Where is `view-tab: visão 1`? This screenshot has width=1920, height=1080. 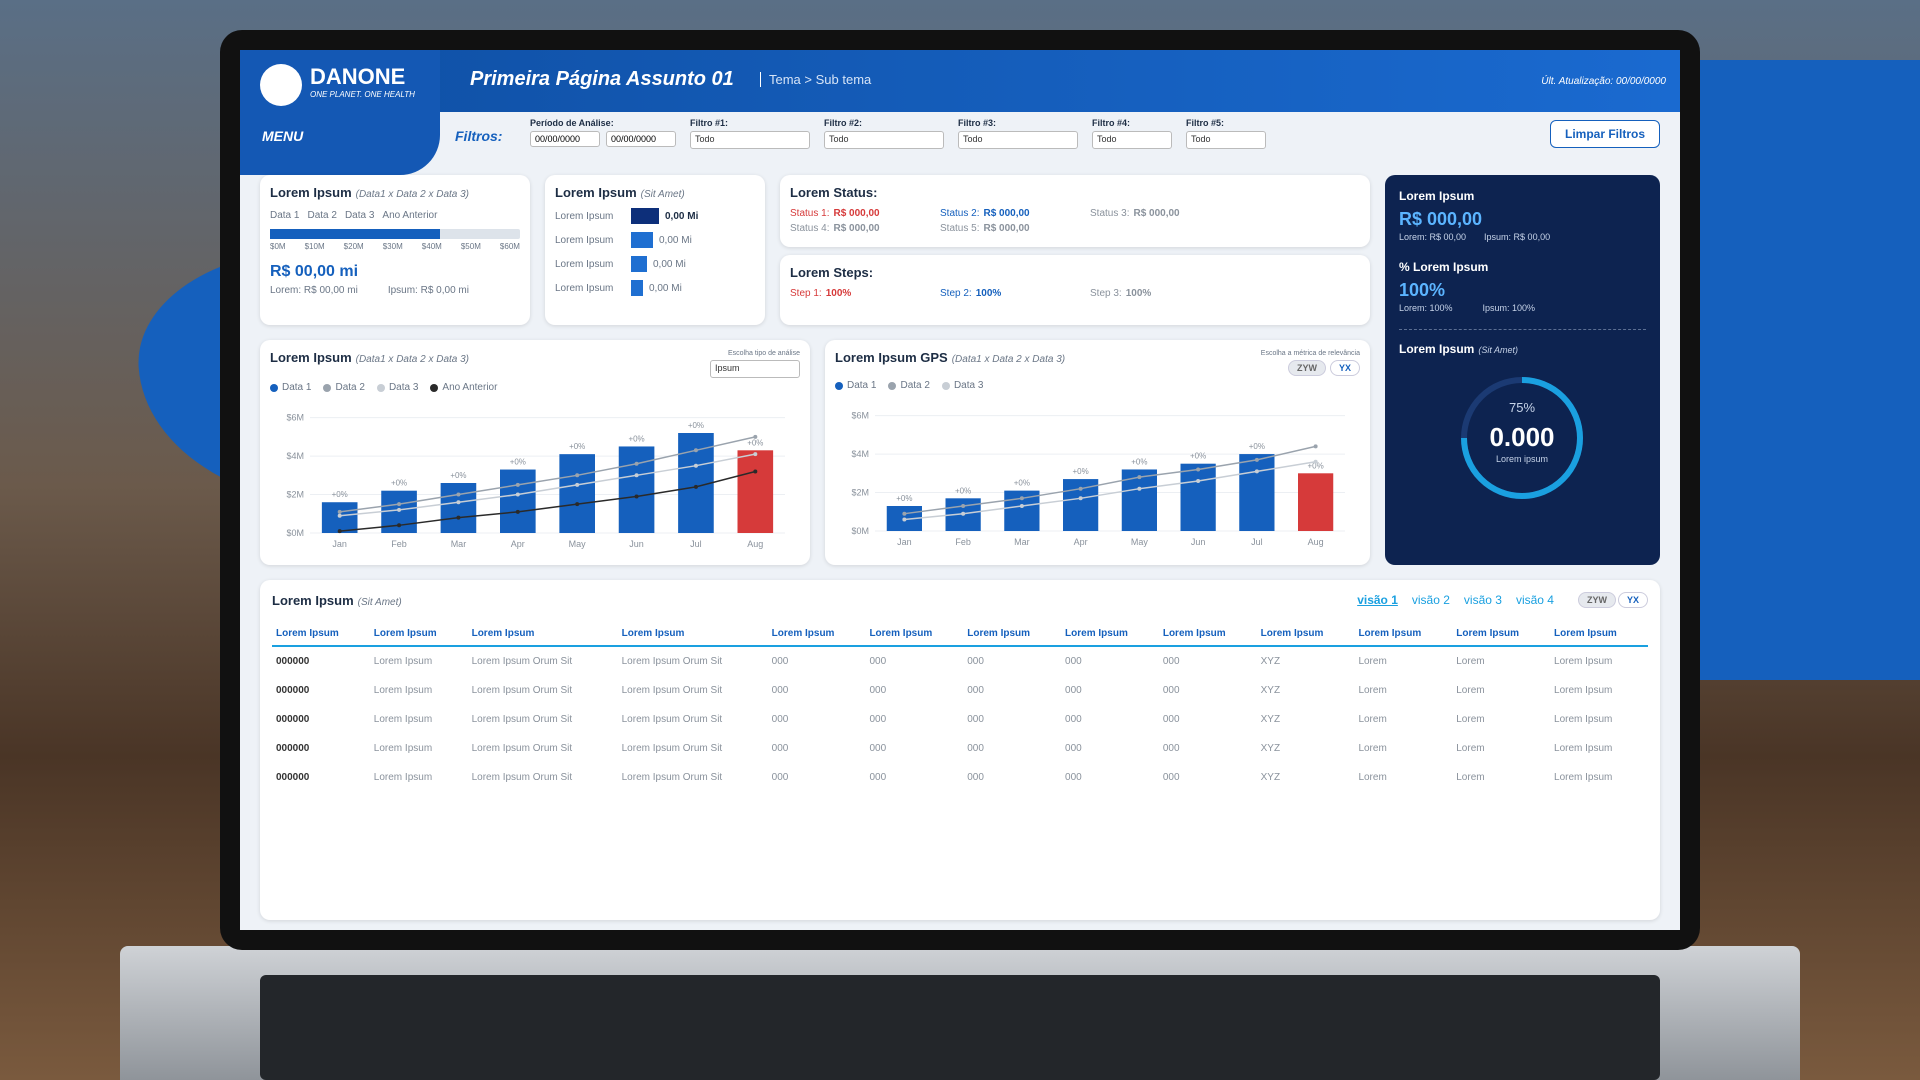 view-tab: visão 1 is located at coordinates (1377, 600).